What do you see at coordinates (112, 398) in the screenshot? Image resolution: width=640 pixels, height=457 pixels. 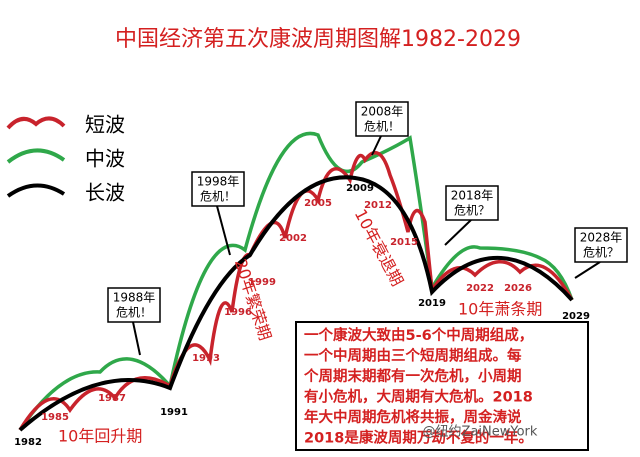 I see `year-label: 1987` at bounding box center [112, 398].